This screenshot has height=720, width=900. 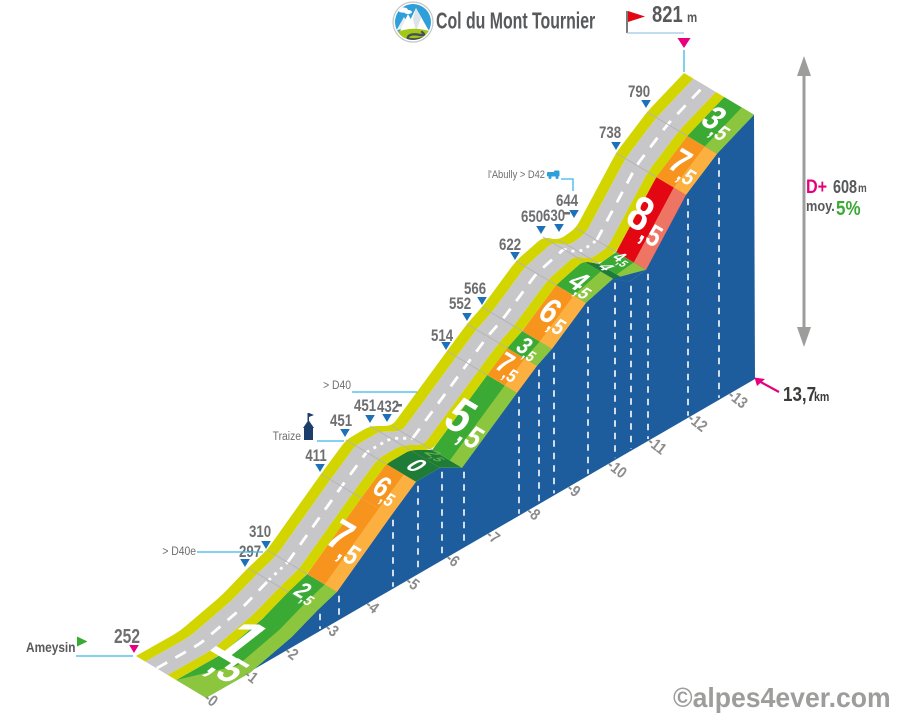 I want to click on svg-text: moy., so click(x=820, y=205).